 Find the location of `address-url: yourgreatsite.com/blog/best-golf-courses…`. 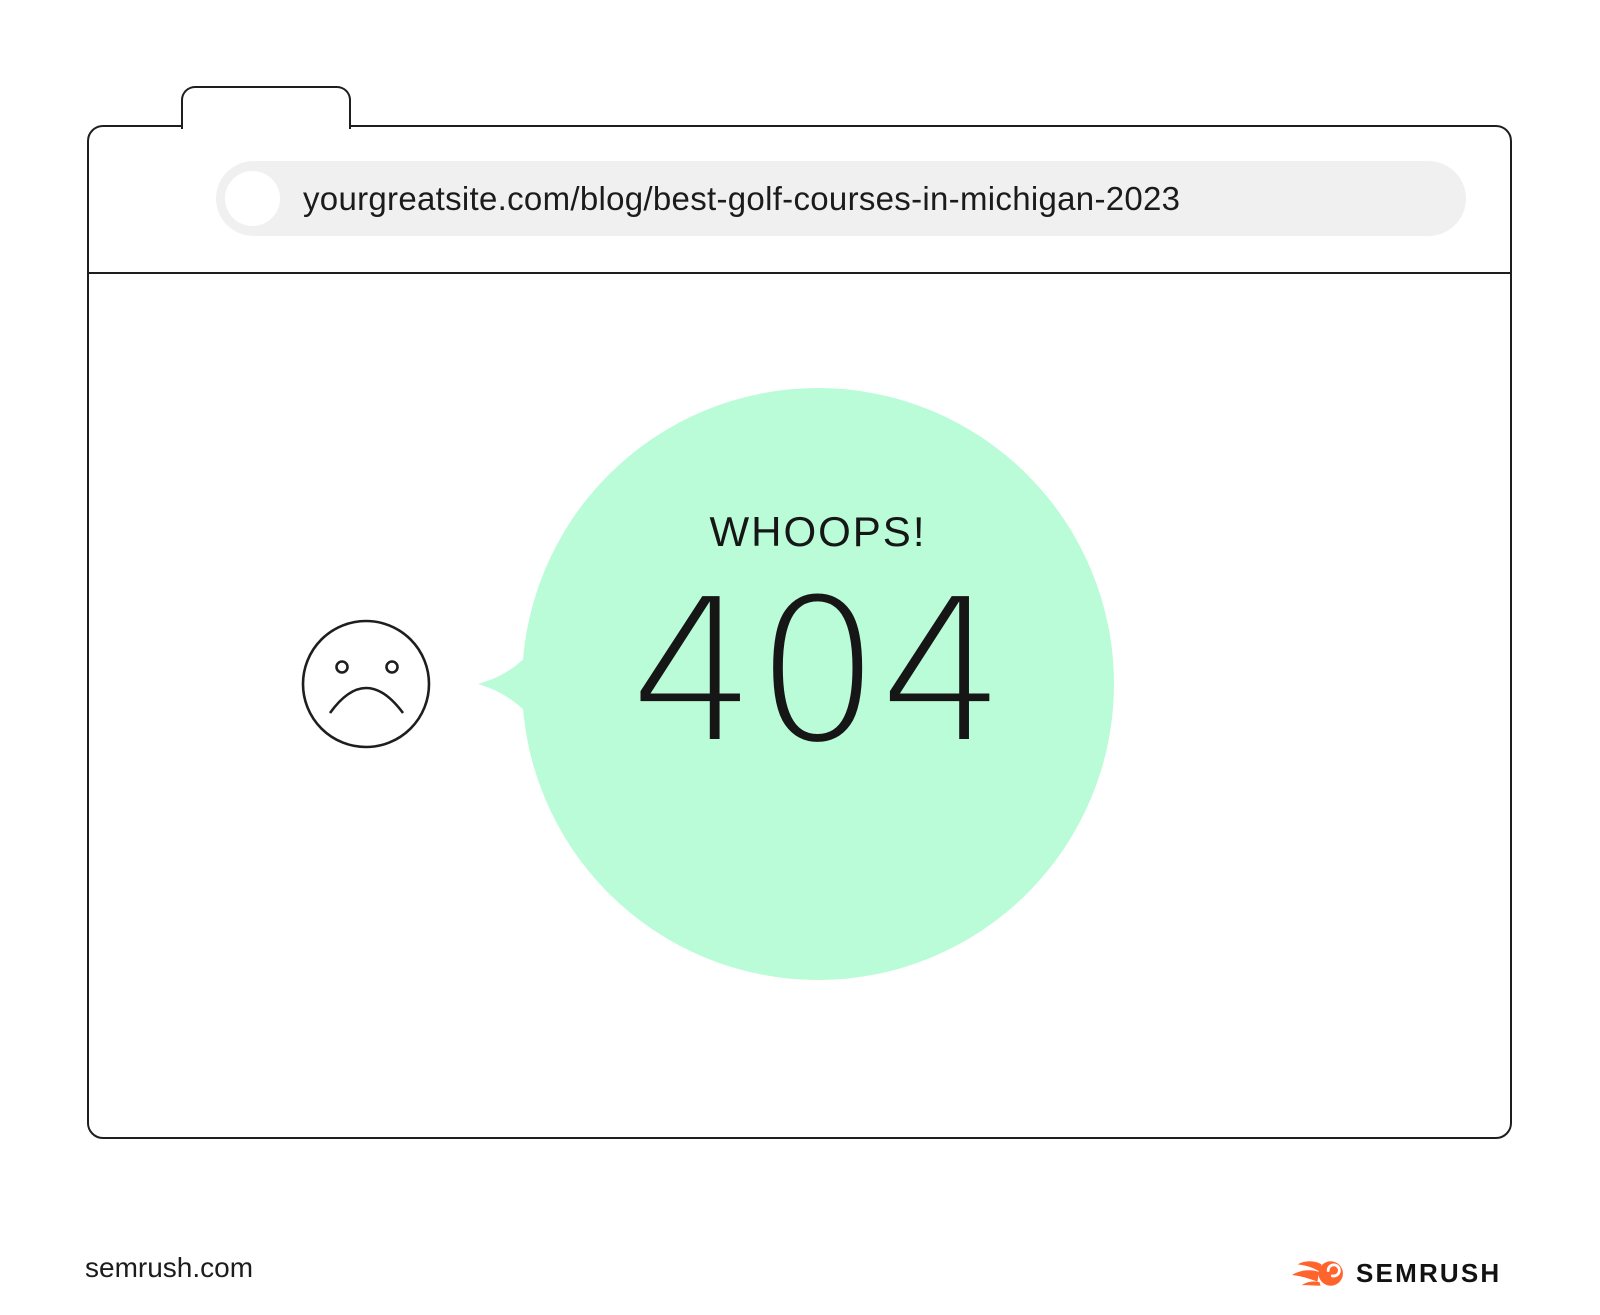

address-url: yourgreatsite.com/blog/best-golf-courses… is located at coordinates (742, 198).